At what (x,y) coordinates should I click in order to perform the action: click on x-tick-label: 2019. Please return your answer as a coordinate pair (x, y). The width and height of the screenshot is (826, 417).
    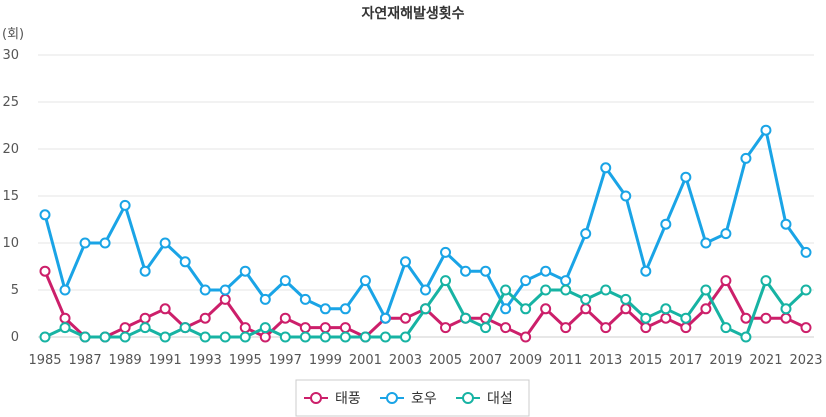
    Looking at the image, I should click on (725, 360).